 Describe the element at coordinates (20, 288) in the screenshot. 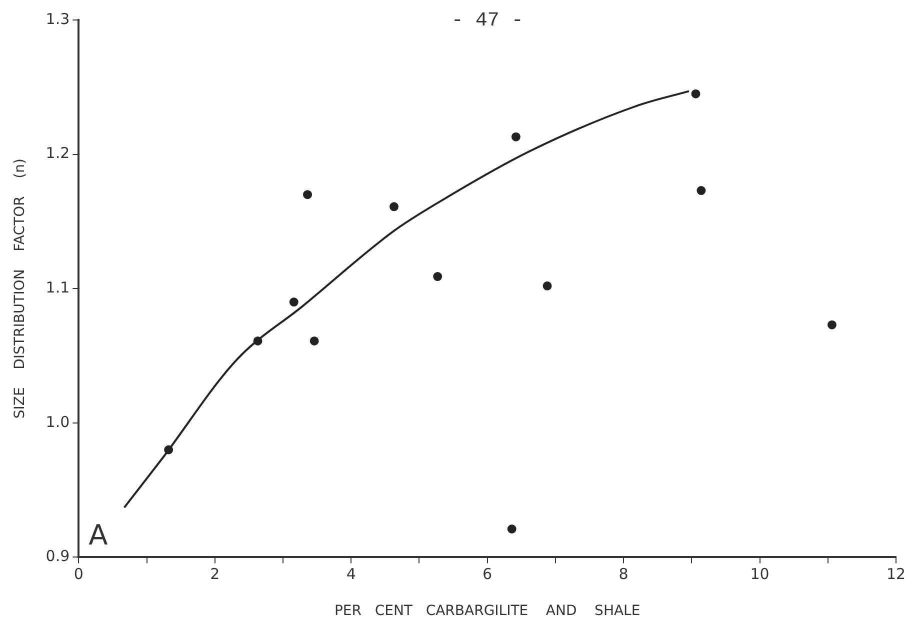

I see `y-axis-title: SIZE DISTRIBUTION FACTOR (n)` at that location.